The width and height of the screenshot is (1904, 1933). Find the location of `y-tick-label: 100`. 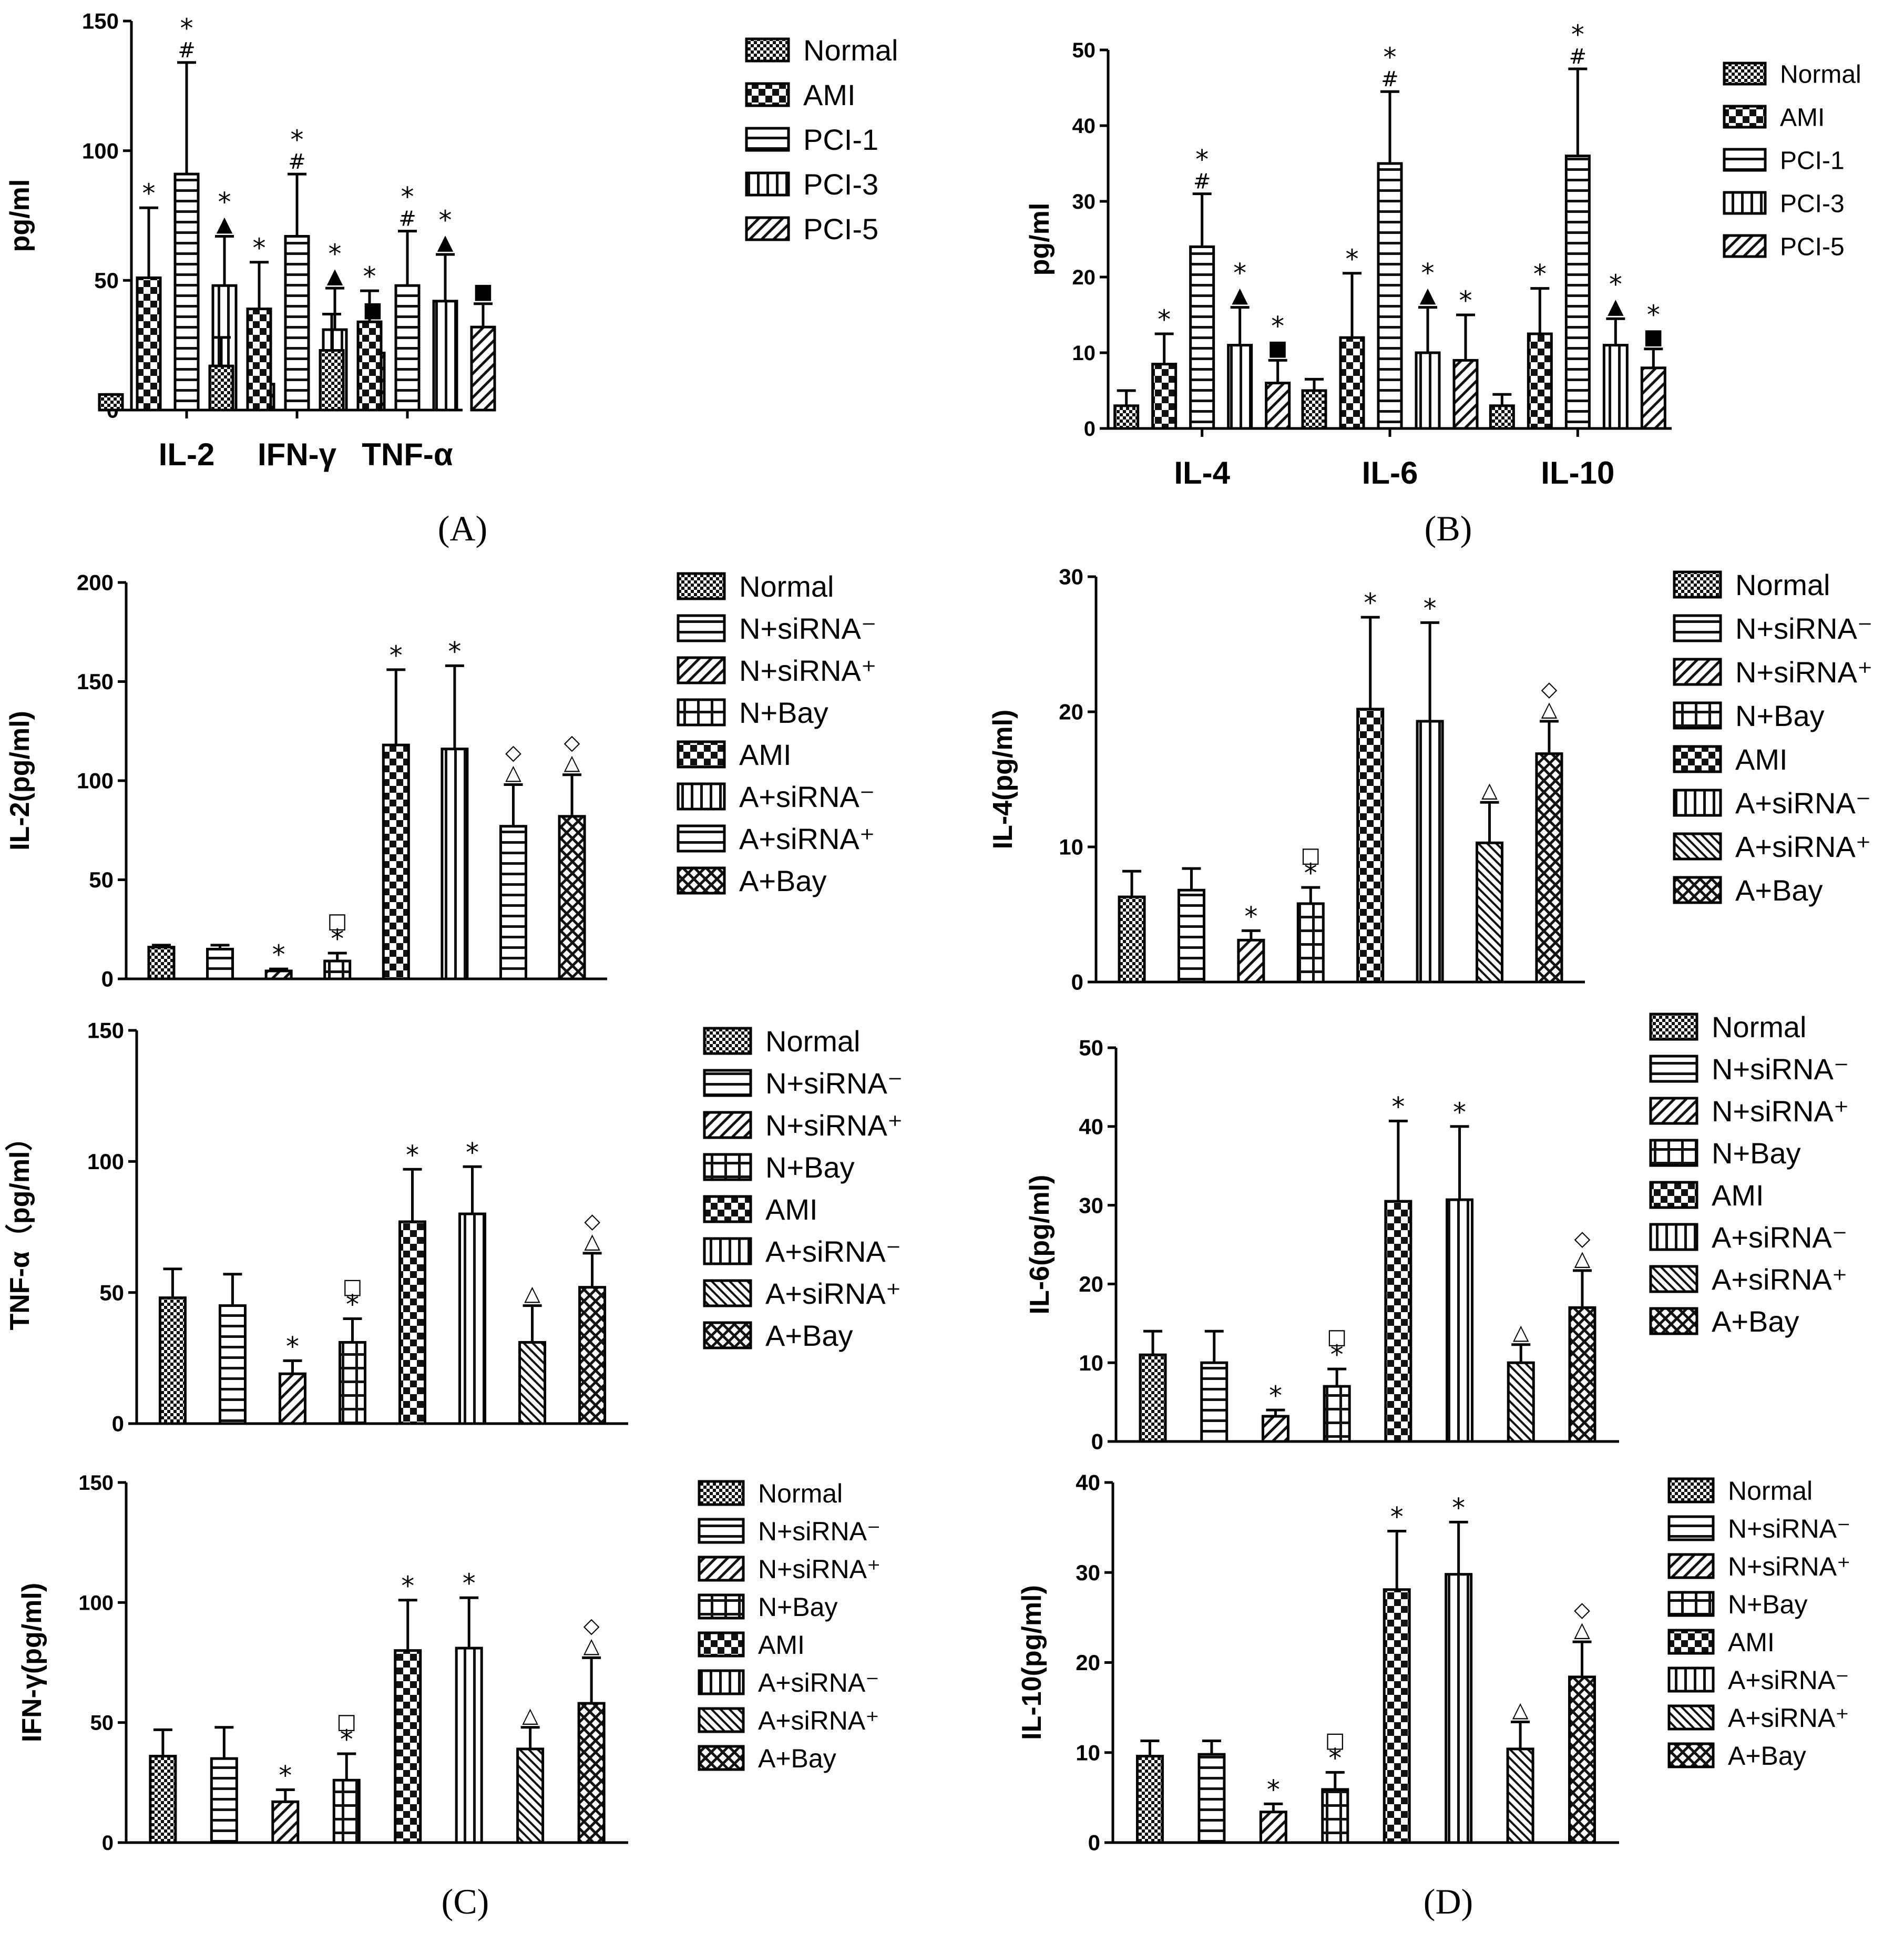

y-tick-label: 100 is located at coordinates (100, 150).